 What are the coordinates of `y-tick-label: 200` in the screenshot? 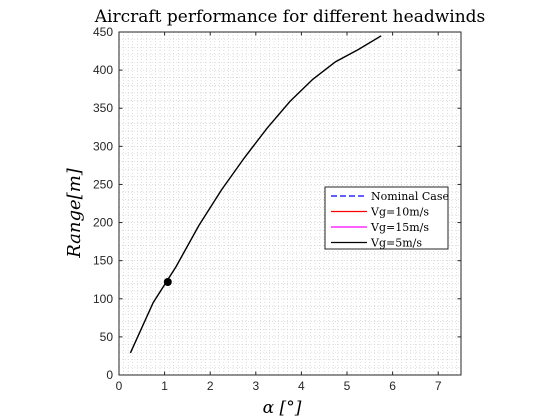 It's located at (103, 223).